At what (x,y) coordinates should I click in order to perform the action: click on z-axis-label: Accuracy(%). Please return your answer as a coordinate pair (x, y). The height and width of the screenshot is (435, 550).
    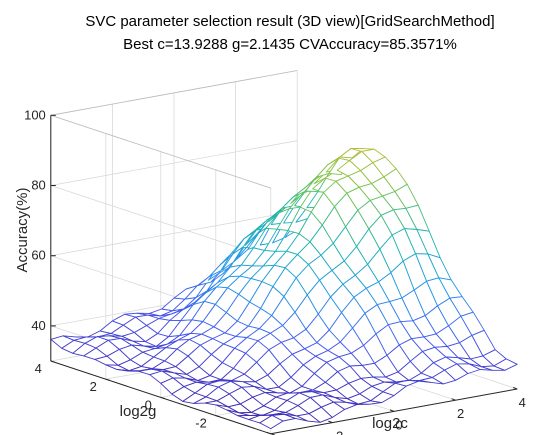
    Looking at the image, I should click on (22, 229).